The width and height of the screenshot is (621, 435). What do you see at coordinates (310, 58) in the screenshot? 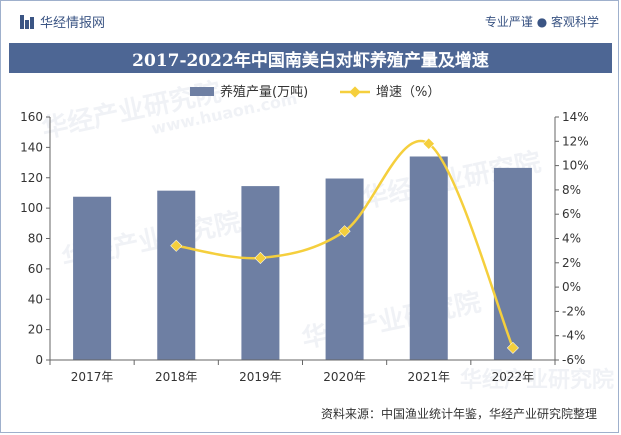
I see `chart-title: 2017-2022年中国南美白对虾养殖产量及增速` at bounding box center [310, 58].